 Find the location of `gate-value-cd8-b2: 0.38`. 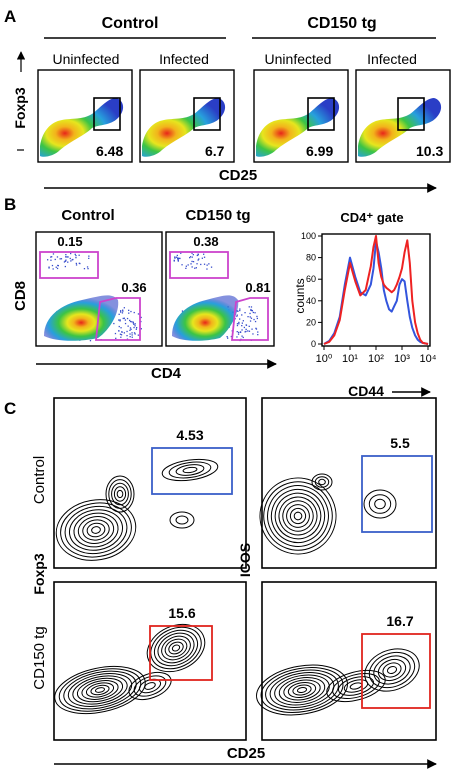

gate-value-cd8-b2: 0.38 is located at coordinates (205, 241).